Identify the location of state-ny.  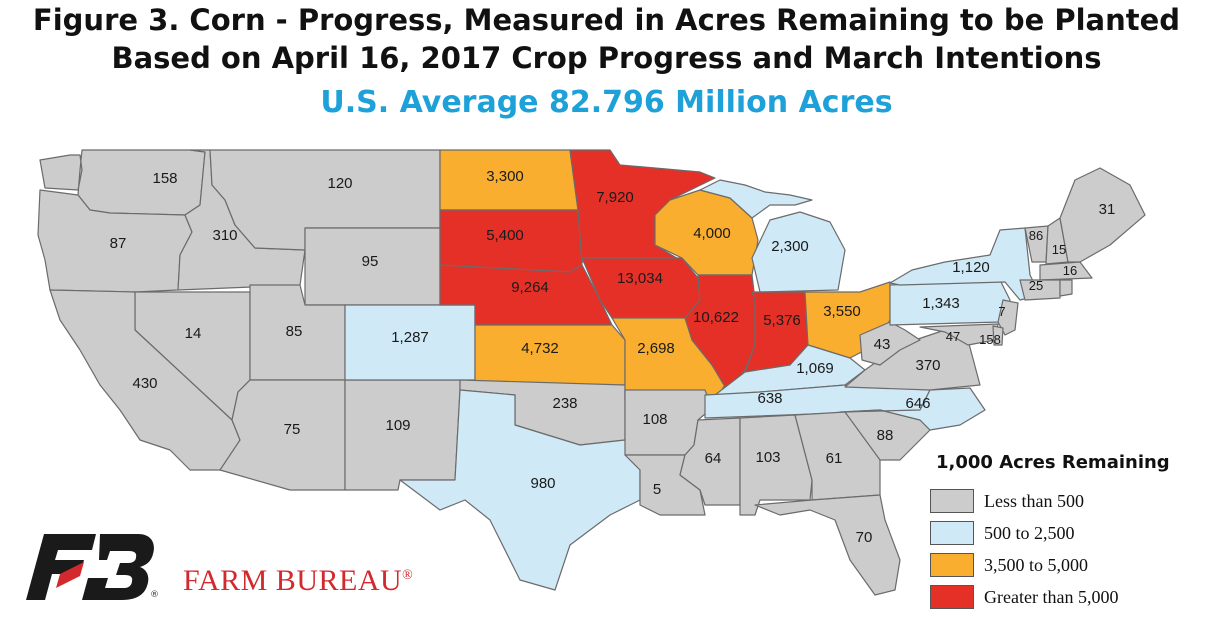
(965, 264).